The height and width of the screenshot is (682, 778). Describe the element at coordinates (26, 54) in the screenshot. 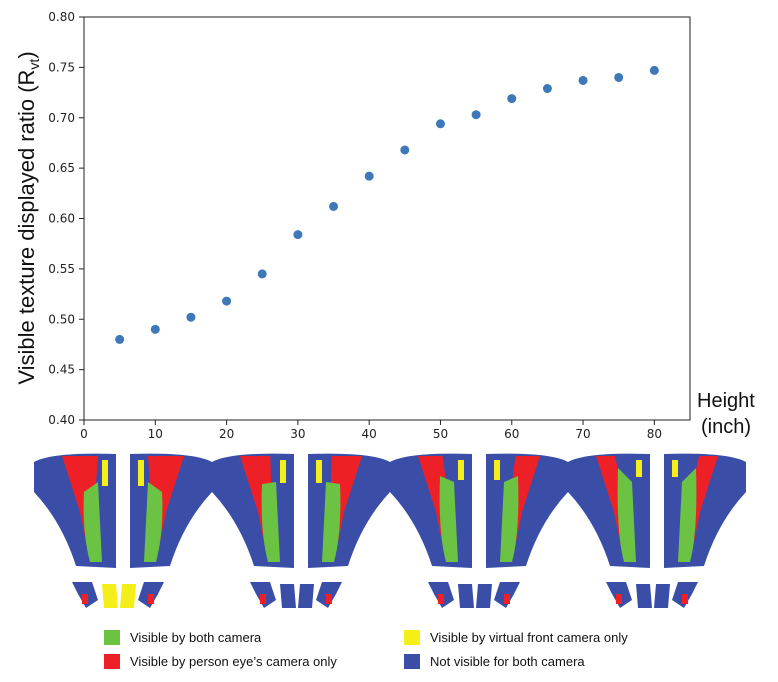

I see `y-axis-title-close: )` at that location.